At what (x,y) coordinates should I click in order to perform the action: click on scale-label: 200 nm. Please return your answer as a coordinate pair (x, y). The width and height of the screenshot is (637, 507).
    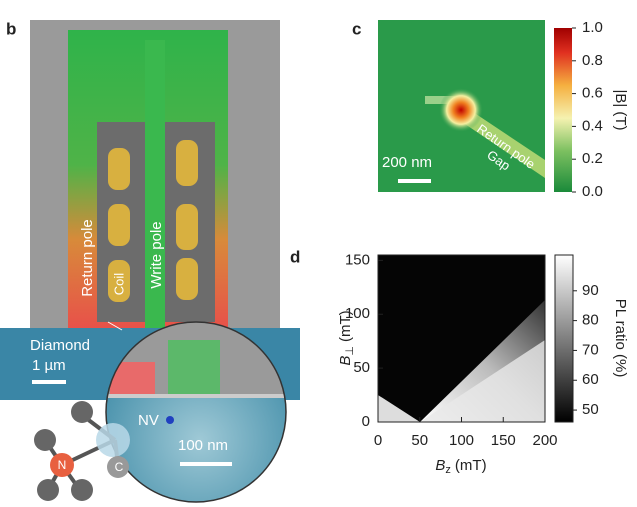
    Looking at the image, I should click on (407, 162).